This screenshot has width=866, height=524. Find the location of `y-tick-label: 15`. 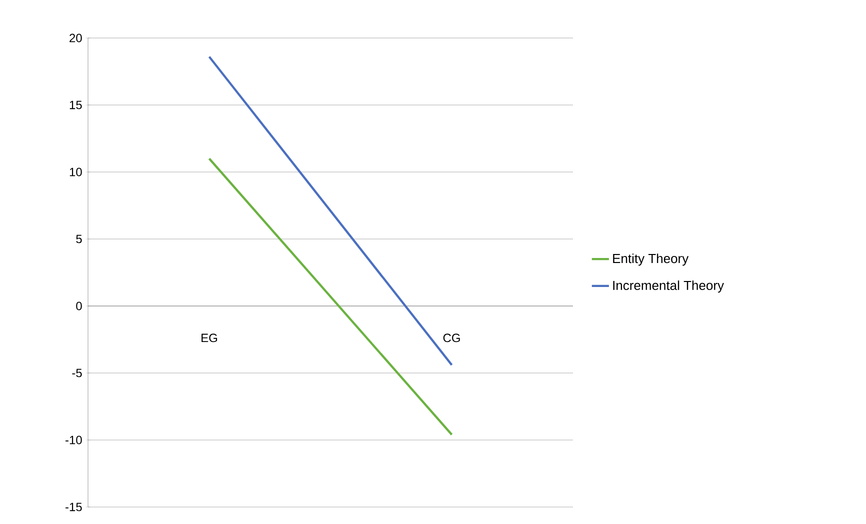

y-tick-label: 15 is located at coordinates (76, 105).